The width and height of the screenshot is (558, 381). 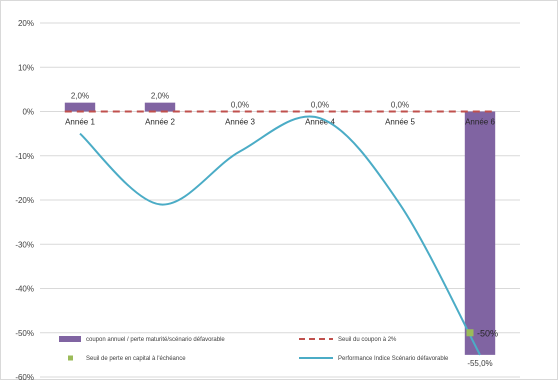 What do you see at coordinates (26, 23) in the screenshot?
I see `y-tick-label: 20%` at bounding box center [26, 23].